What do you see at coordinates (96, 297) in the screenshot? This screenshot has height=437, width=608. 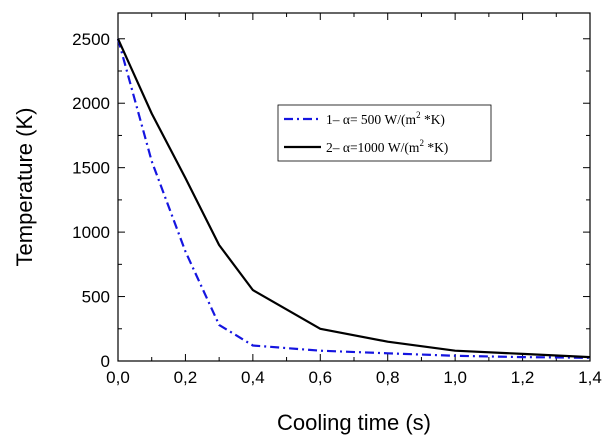 I see `y-tick-label: 500` at bounding box center [96, 297].